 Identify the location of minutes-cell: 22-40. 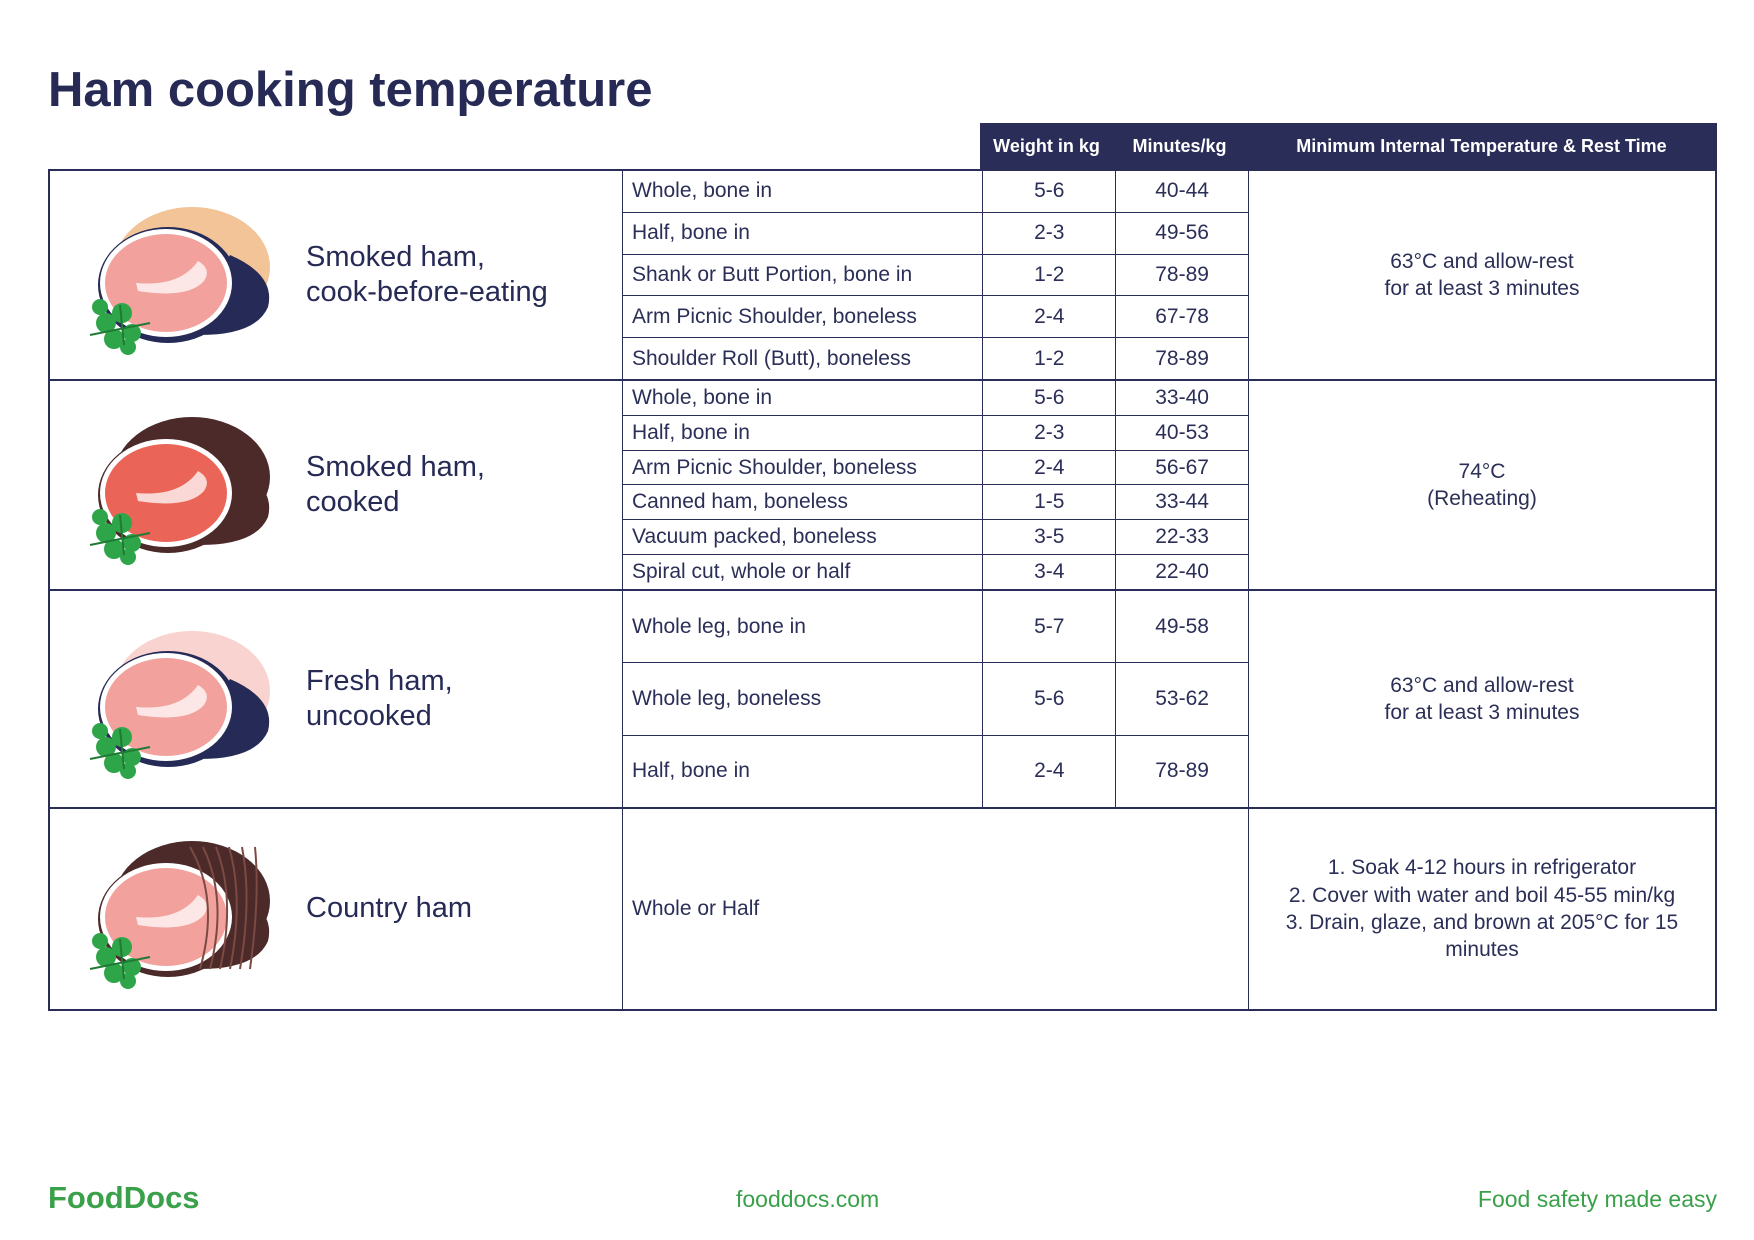
(1181, 572).